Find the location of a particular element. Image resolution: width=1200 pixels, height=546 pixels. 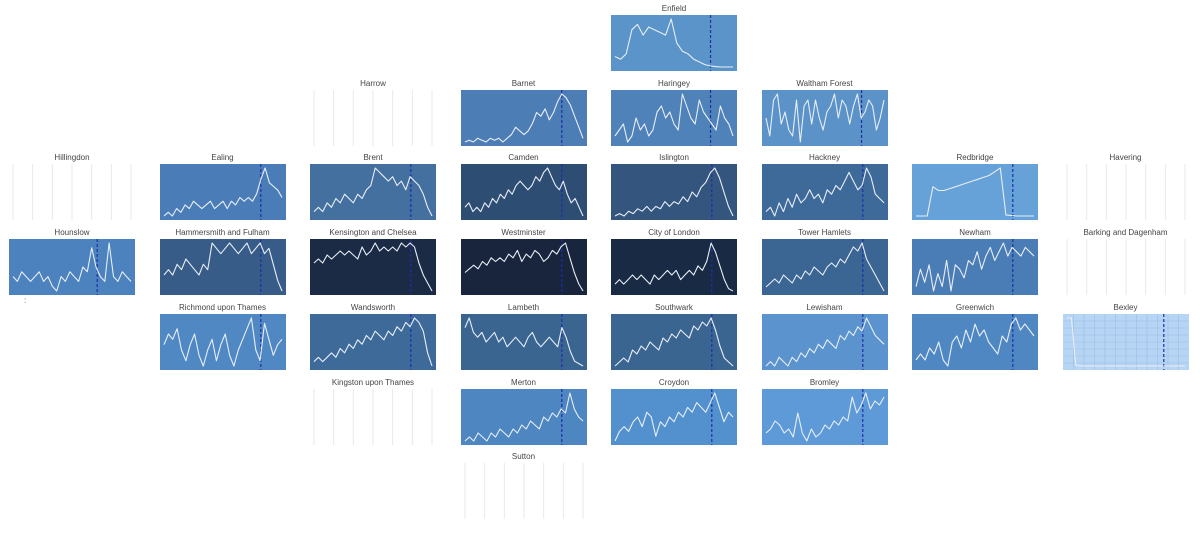

panel-haringey: Haringey is located at coordinates (674, 112).